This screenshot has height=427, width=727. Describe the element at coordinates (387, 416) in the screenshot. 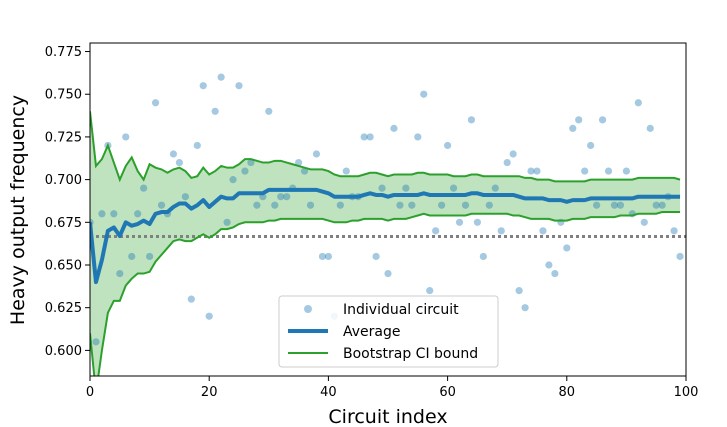

I see `x-axis-title: Circuit index` at that location.